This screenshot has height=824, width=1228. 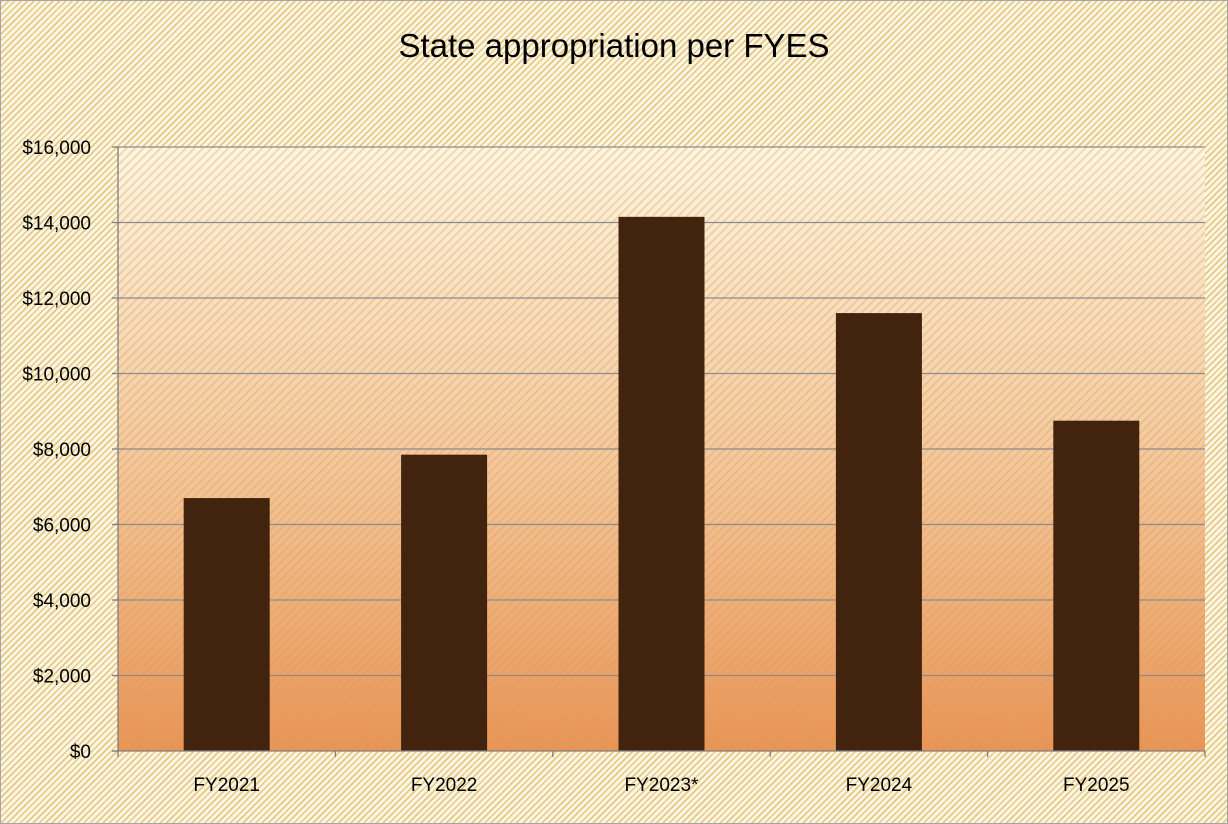 I want to click on y-tick-label: $14,000, so click(x=56, y=224).